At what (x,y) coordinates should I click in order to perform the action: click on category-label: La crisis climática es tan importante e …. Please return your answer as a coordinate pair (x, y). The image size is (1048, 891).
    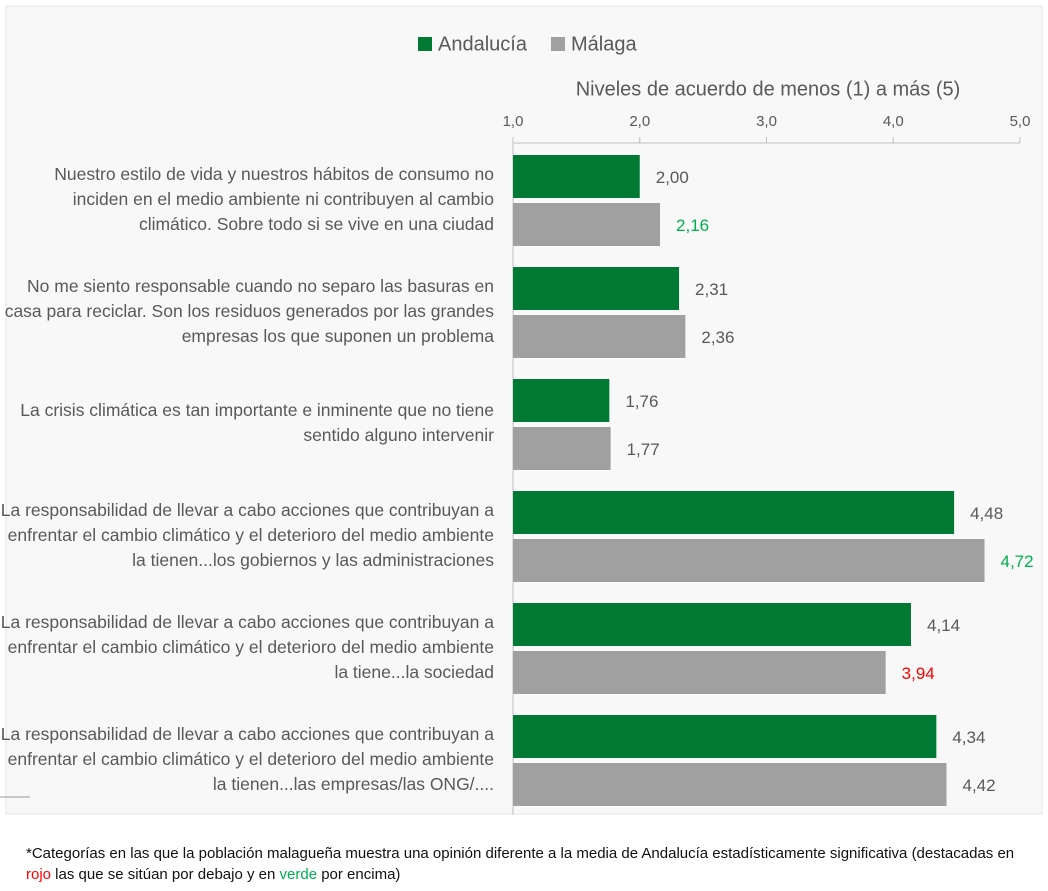
    Looking at the image, I should click on (257, 422).